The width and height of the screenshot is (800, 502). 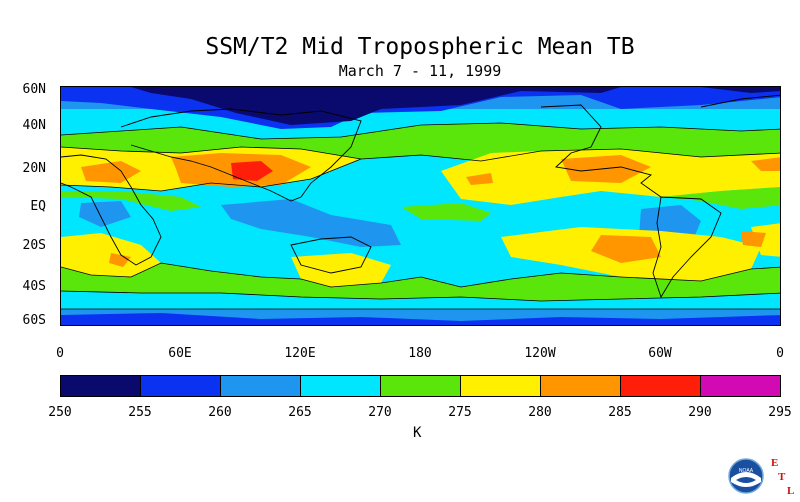 I want to click on colorbar-units: K, so click(x=417, y=433).